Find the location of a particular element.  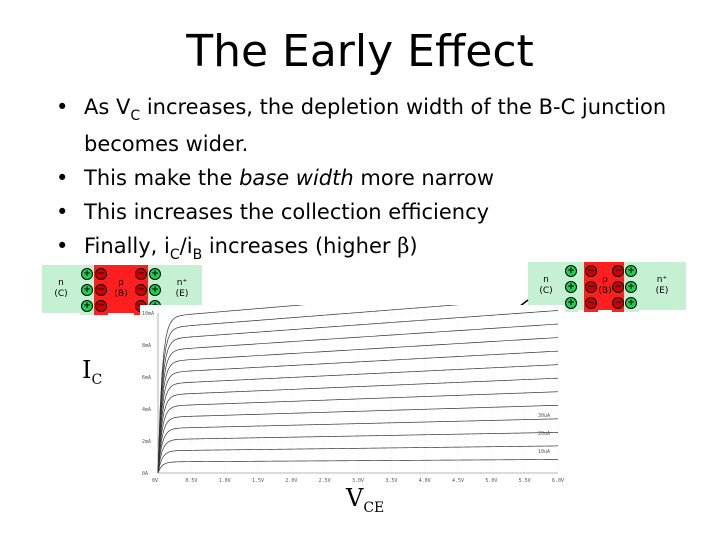

right-collector-gap is located at coordinates (581, 286).